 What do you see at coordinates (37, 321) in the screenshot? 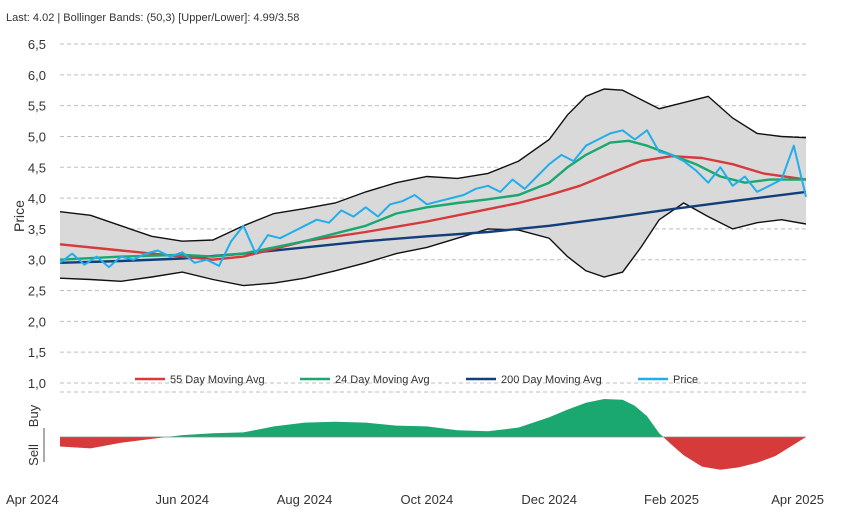
I see `y-tick-label: 2,0` at bounding box center [37, 321].